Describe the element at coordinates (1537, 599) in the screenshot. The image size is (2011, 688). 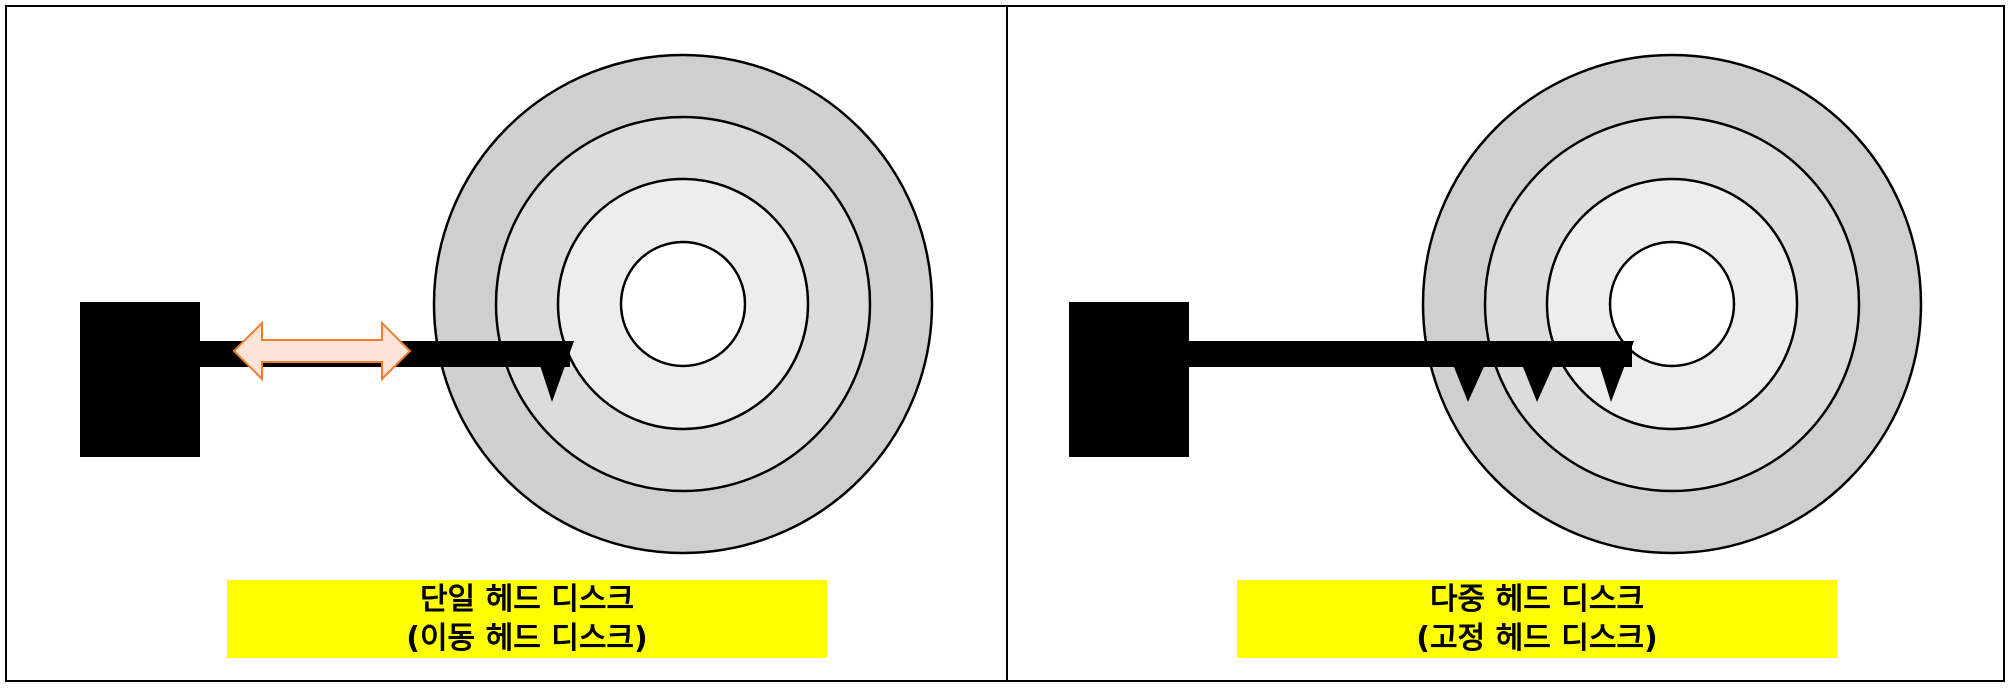
I see `caption-title: 다중 헤드 디스크` at that location.